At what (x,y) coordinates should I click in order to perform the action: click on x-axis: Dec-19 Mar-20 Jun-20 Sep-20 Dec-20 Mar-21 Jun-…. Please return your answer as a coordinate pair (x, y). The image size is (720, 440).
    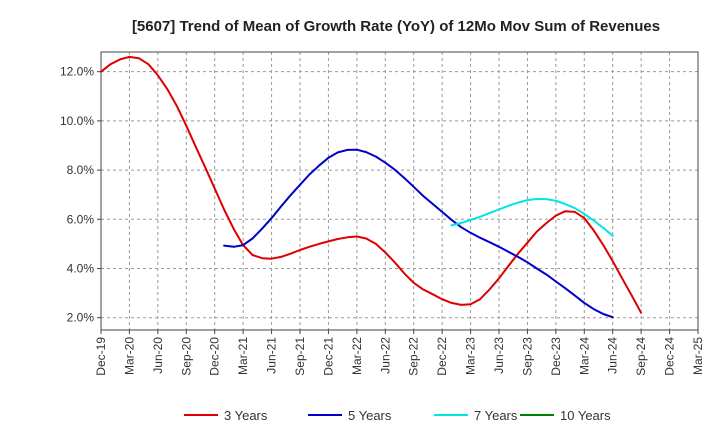
    Looking at the image, I should click on (399, 353).